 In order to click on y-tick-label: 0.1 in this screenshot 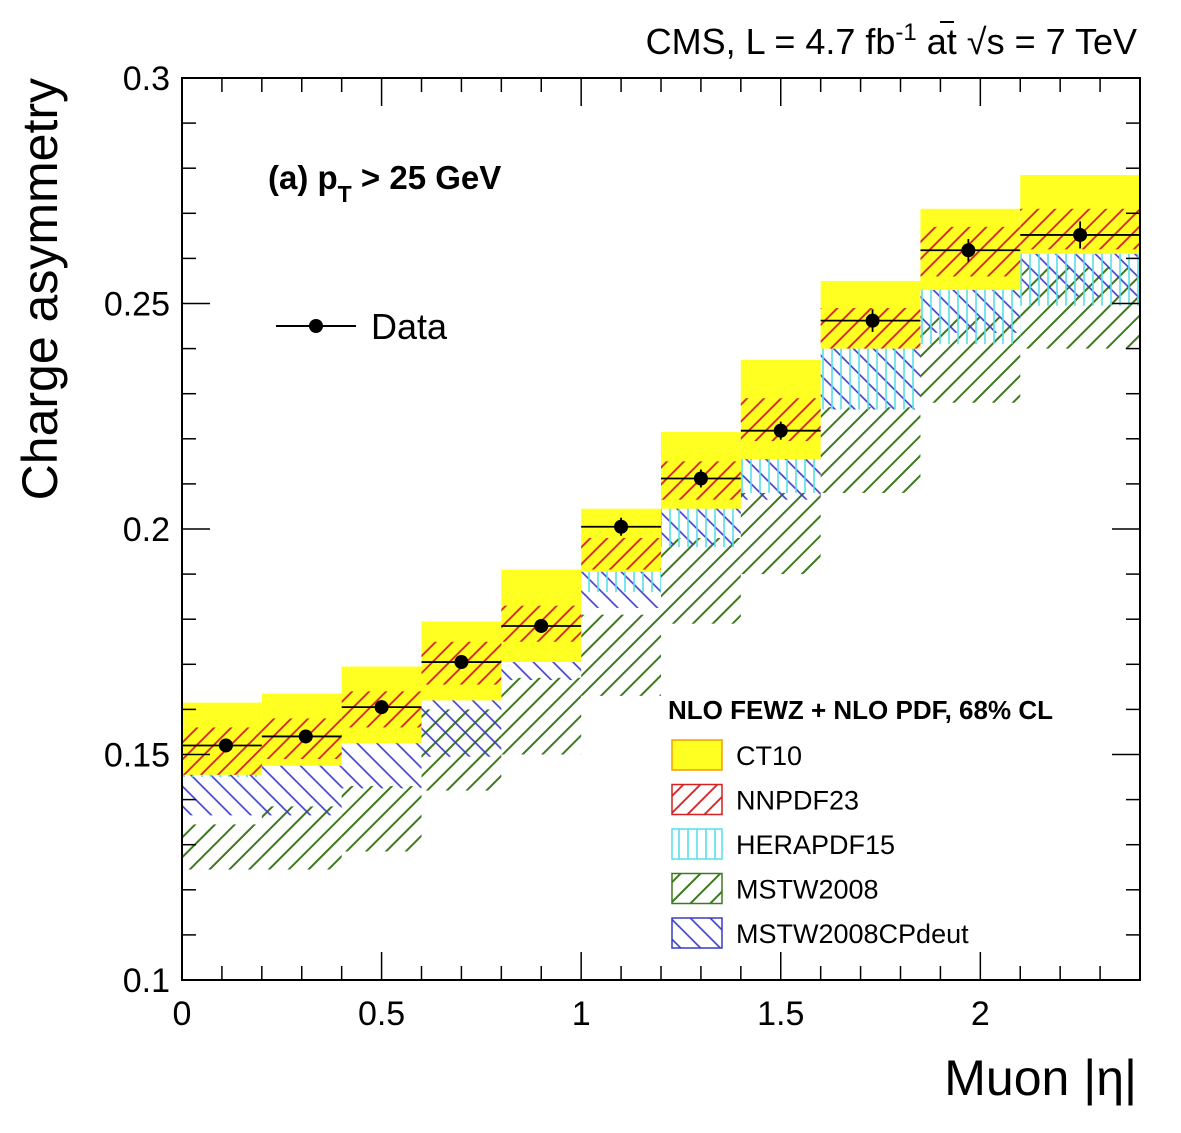, I will do `click(146, 981)`.